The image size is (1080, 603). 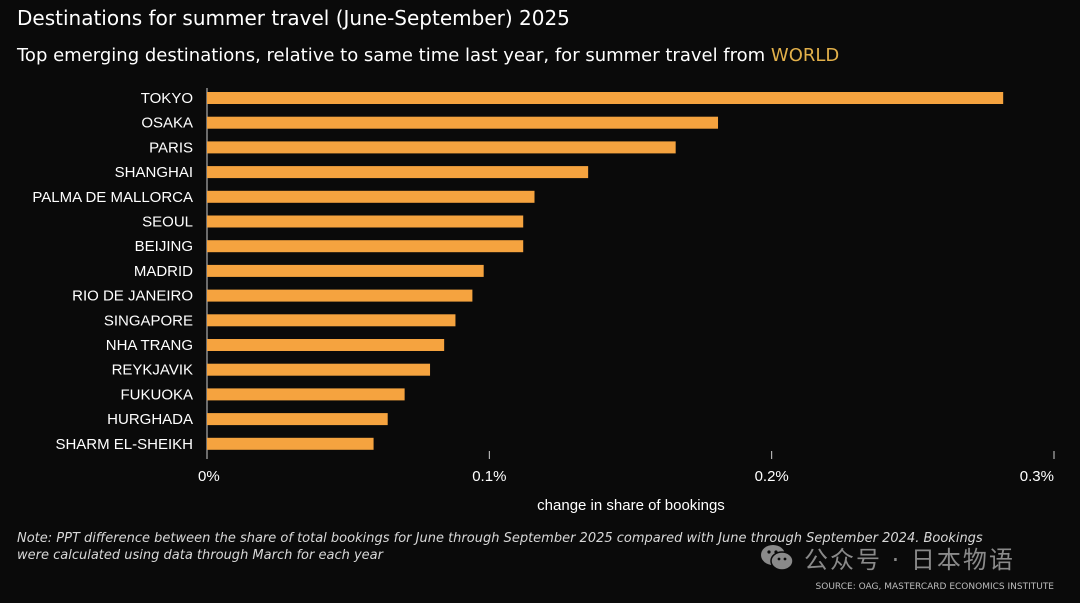 I want to click on category-label: PALMA DE MALLORCA, so click(x=112, y=197).